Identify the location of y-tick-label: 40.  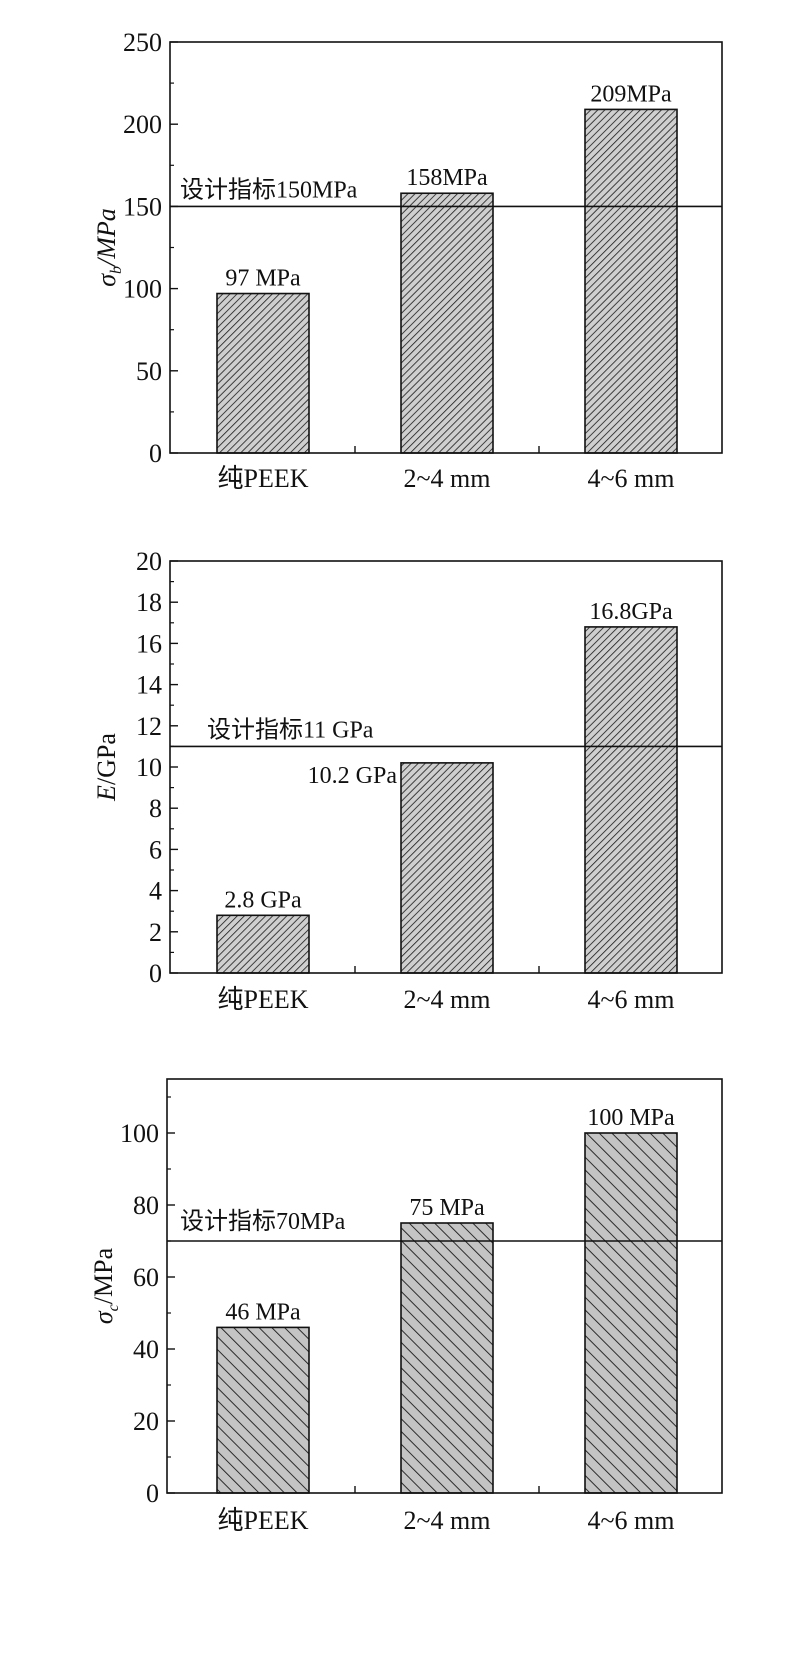
(146, 1349).